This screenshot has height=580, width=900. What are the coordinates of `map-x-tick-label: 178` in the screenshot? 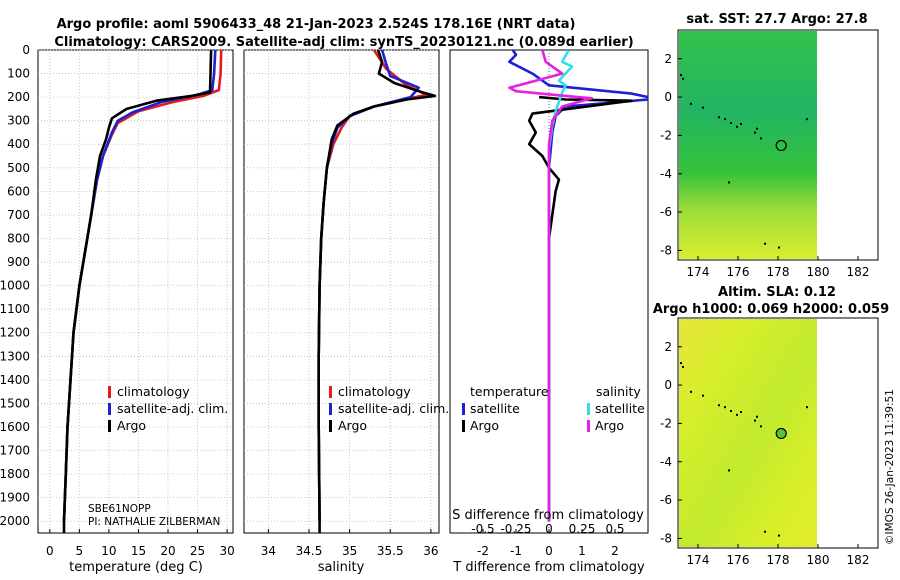 It's located at (778, 560).